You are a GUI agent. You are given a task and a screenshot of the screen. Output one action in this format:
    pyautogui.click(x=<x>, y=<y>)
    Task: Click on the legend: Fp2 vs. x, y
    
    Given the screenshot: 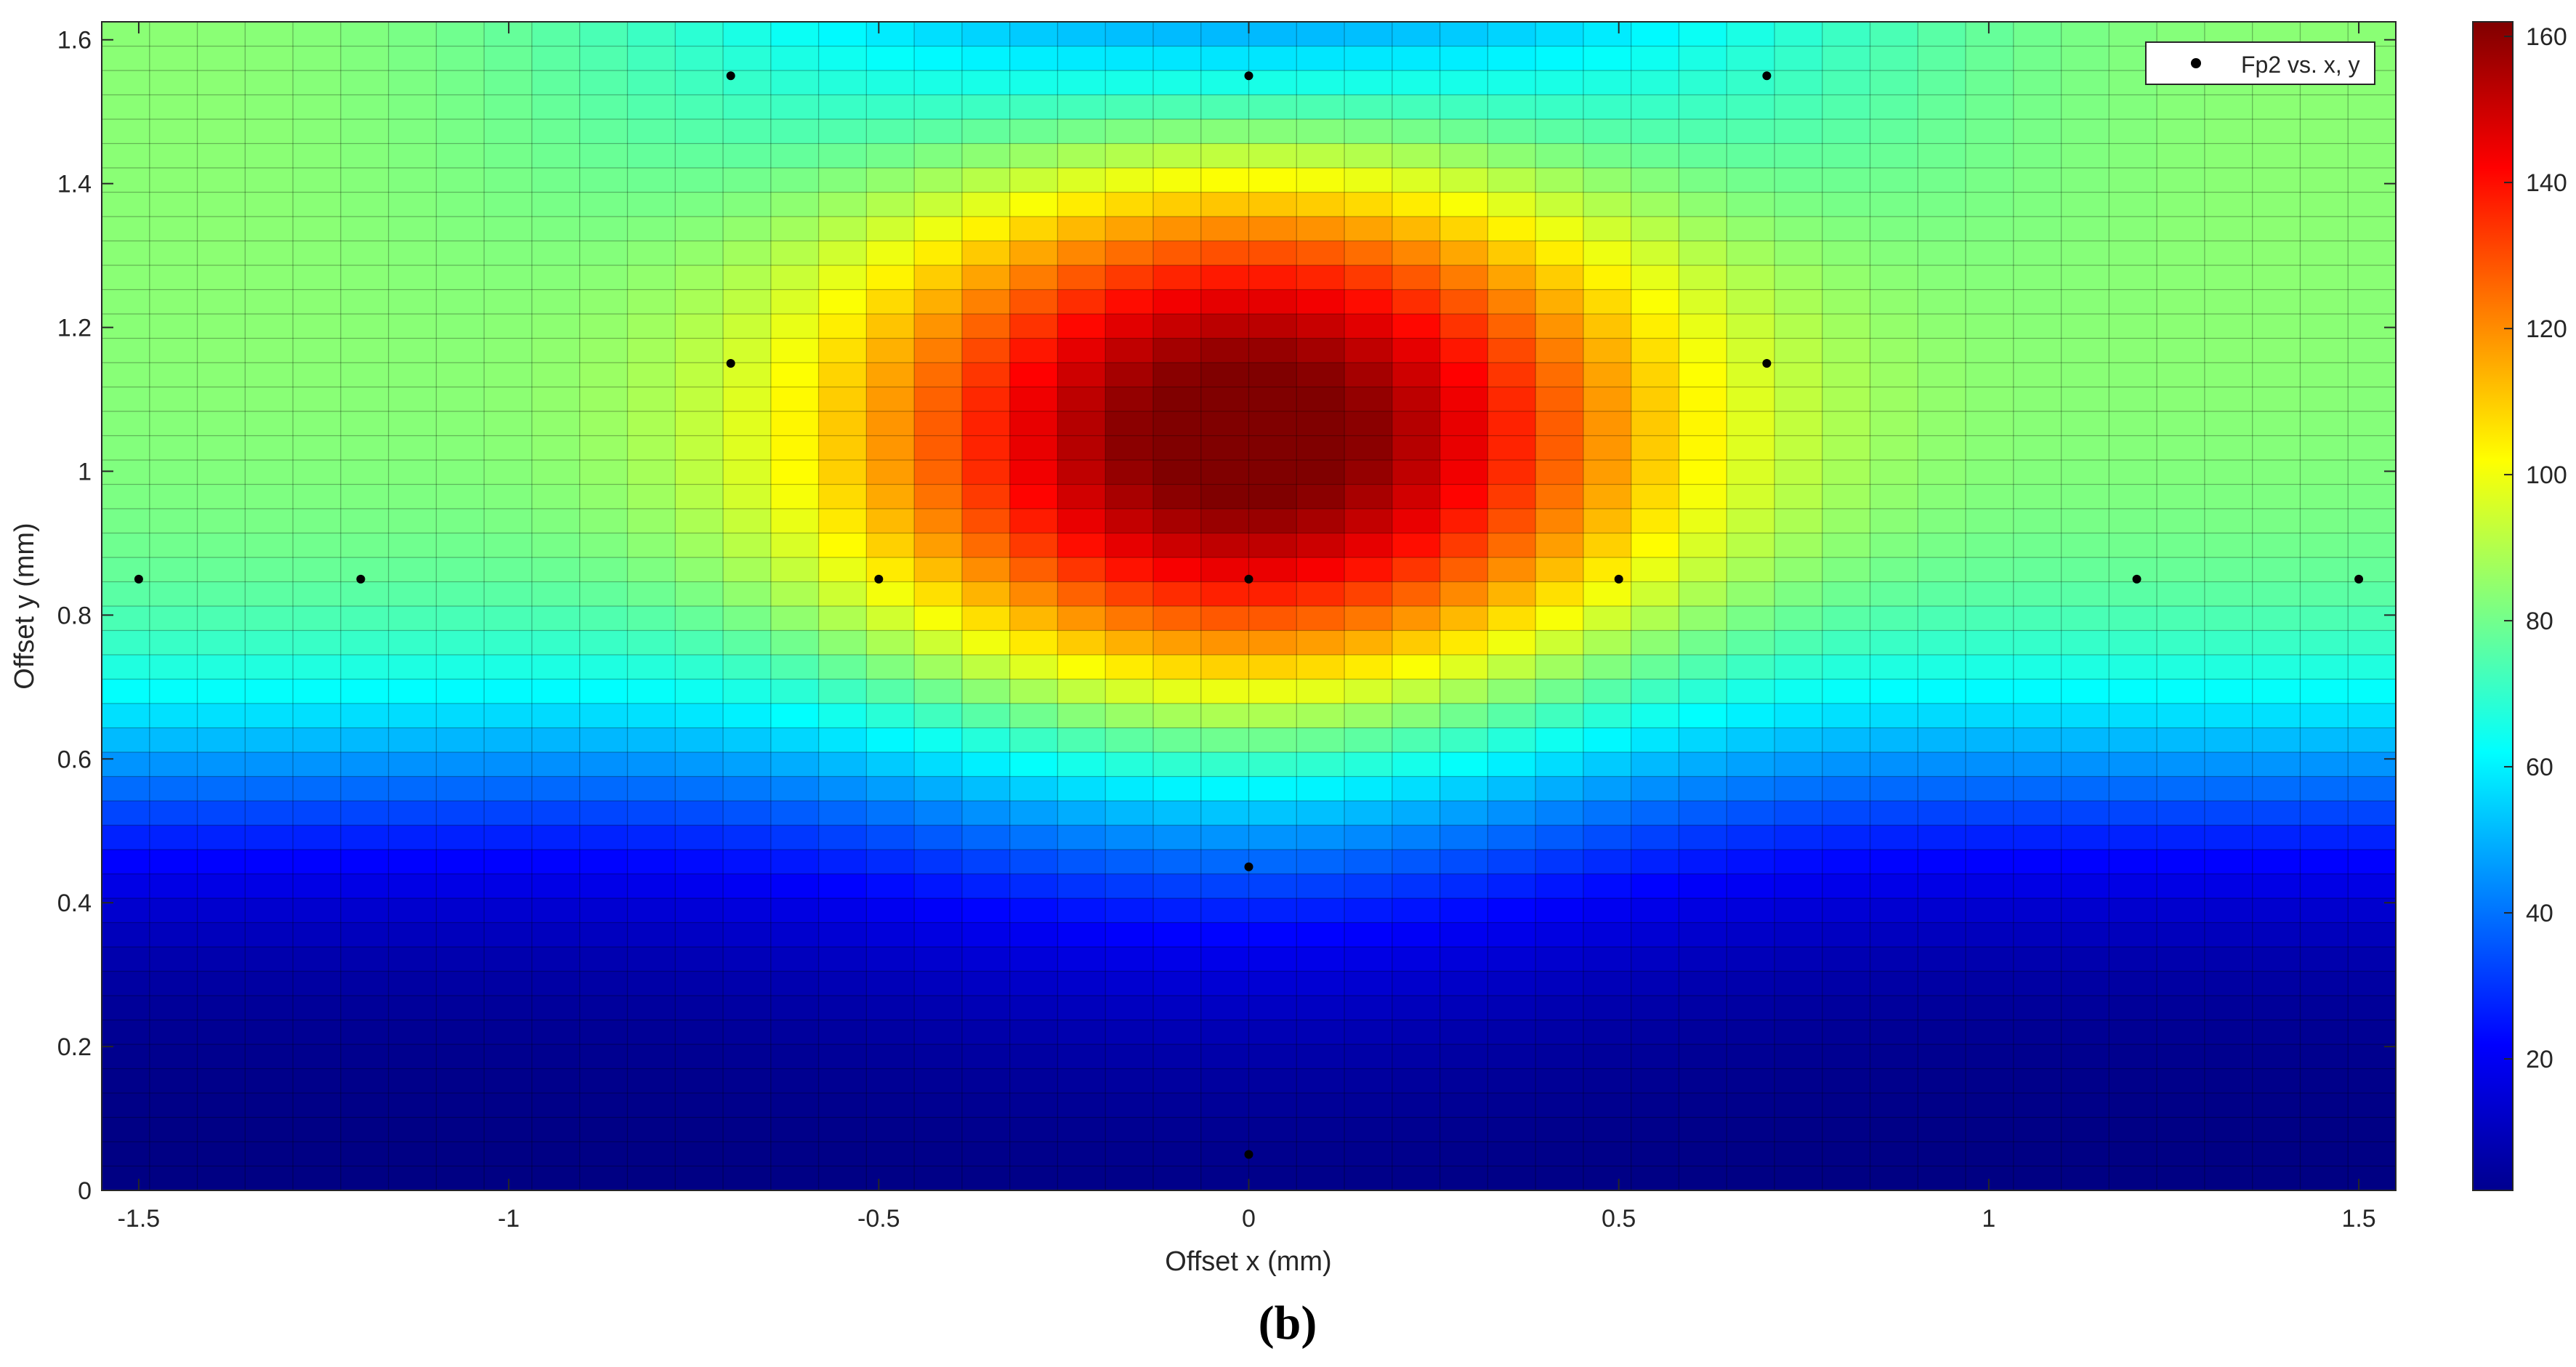 What is the action you would take?
    pyautogui.click(x=2260, y=63)
    